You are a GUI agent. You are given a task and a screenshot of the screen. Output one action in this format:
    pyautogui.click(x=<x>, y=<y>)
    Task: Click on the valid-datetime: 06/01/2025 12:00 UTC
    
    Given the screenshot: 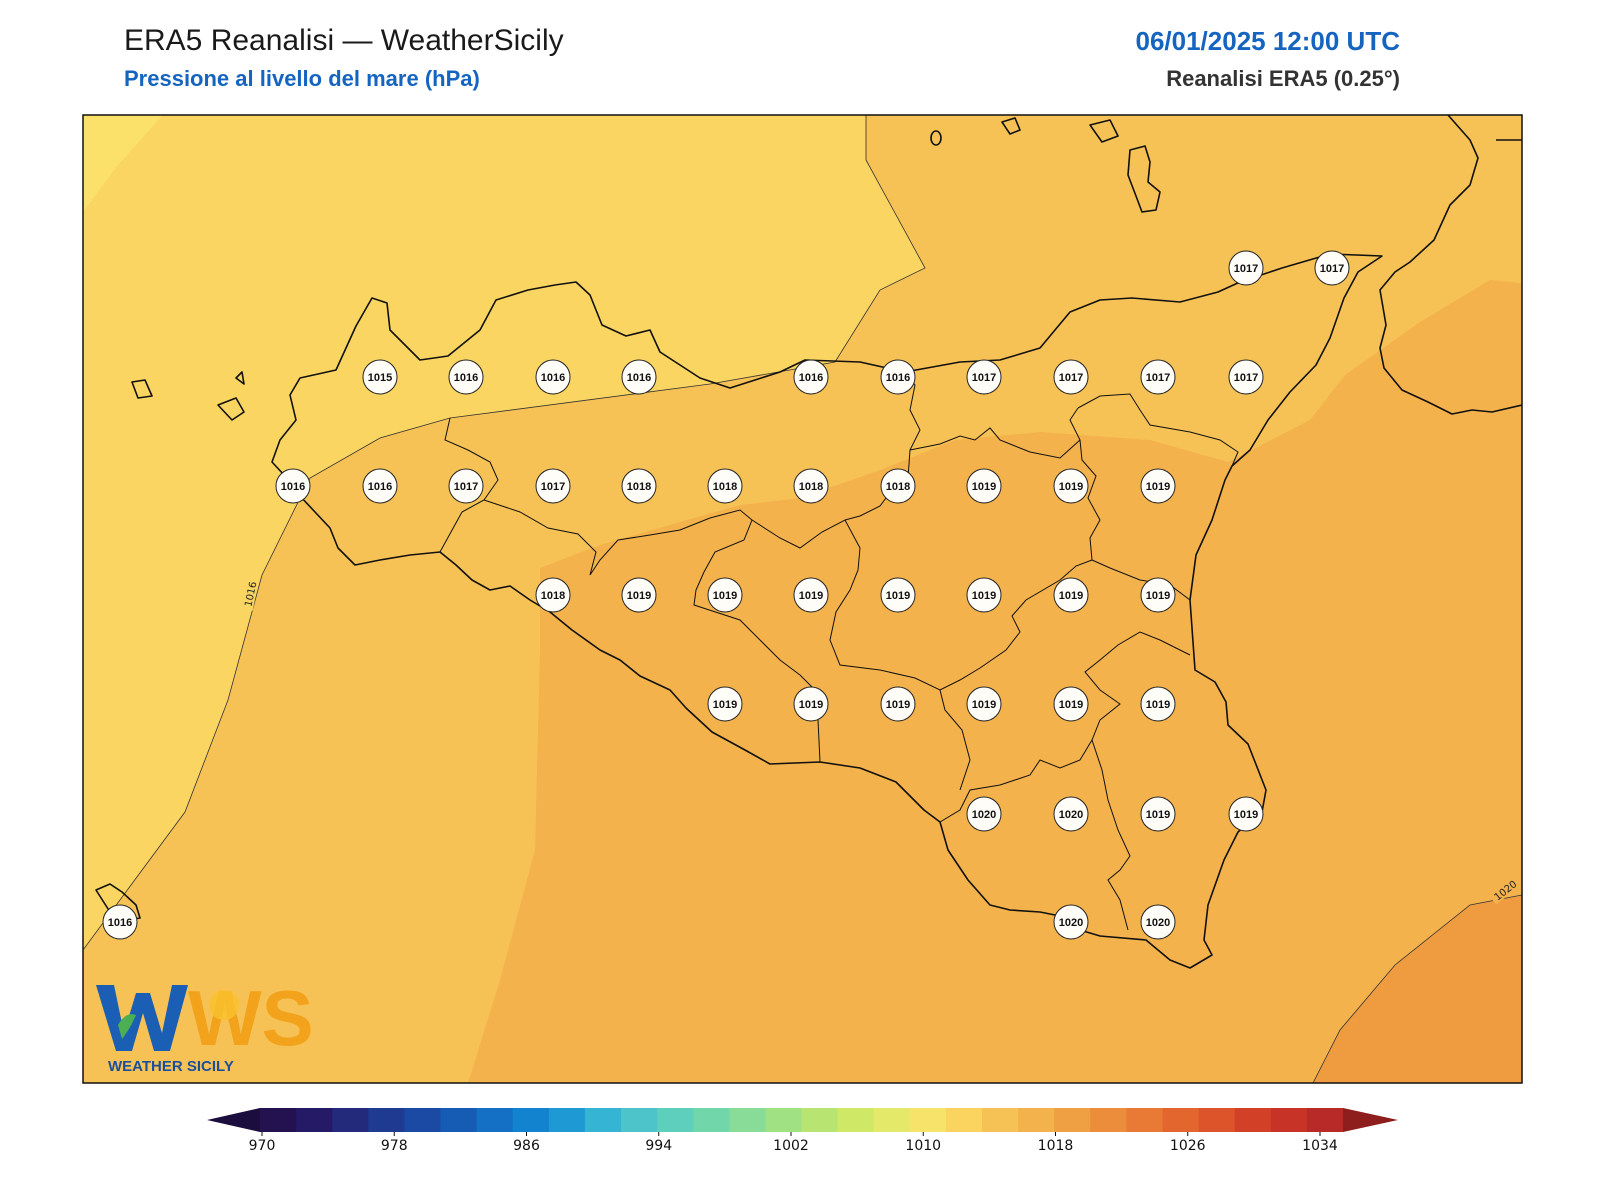 What is the action you would take?
    pyautogui.click(x=1267, y=41)
    